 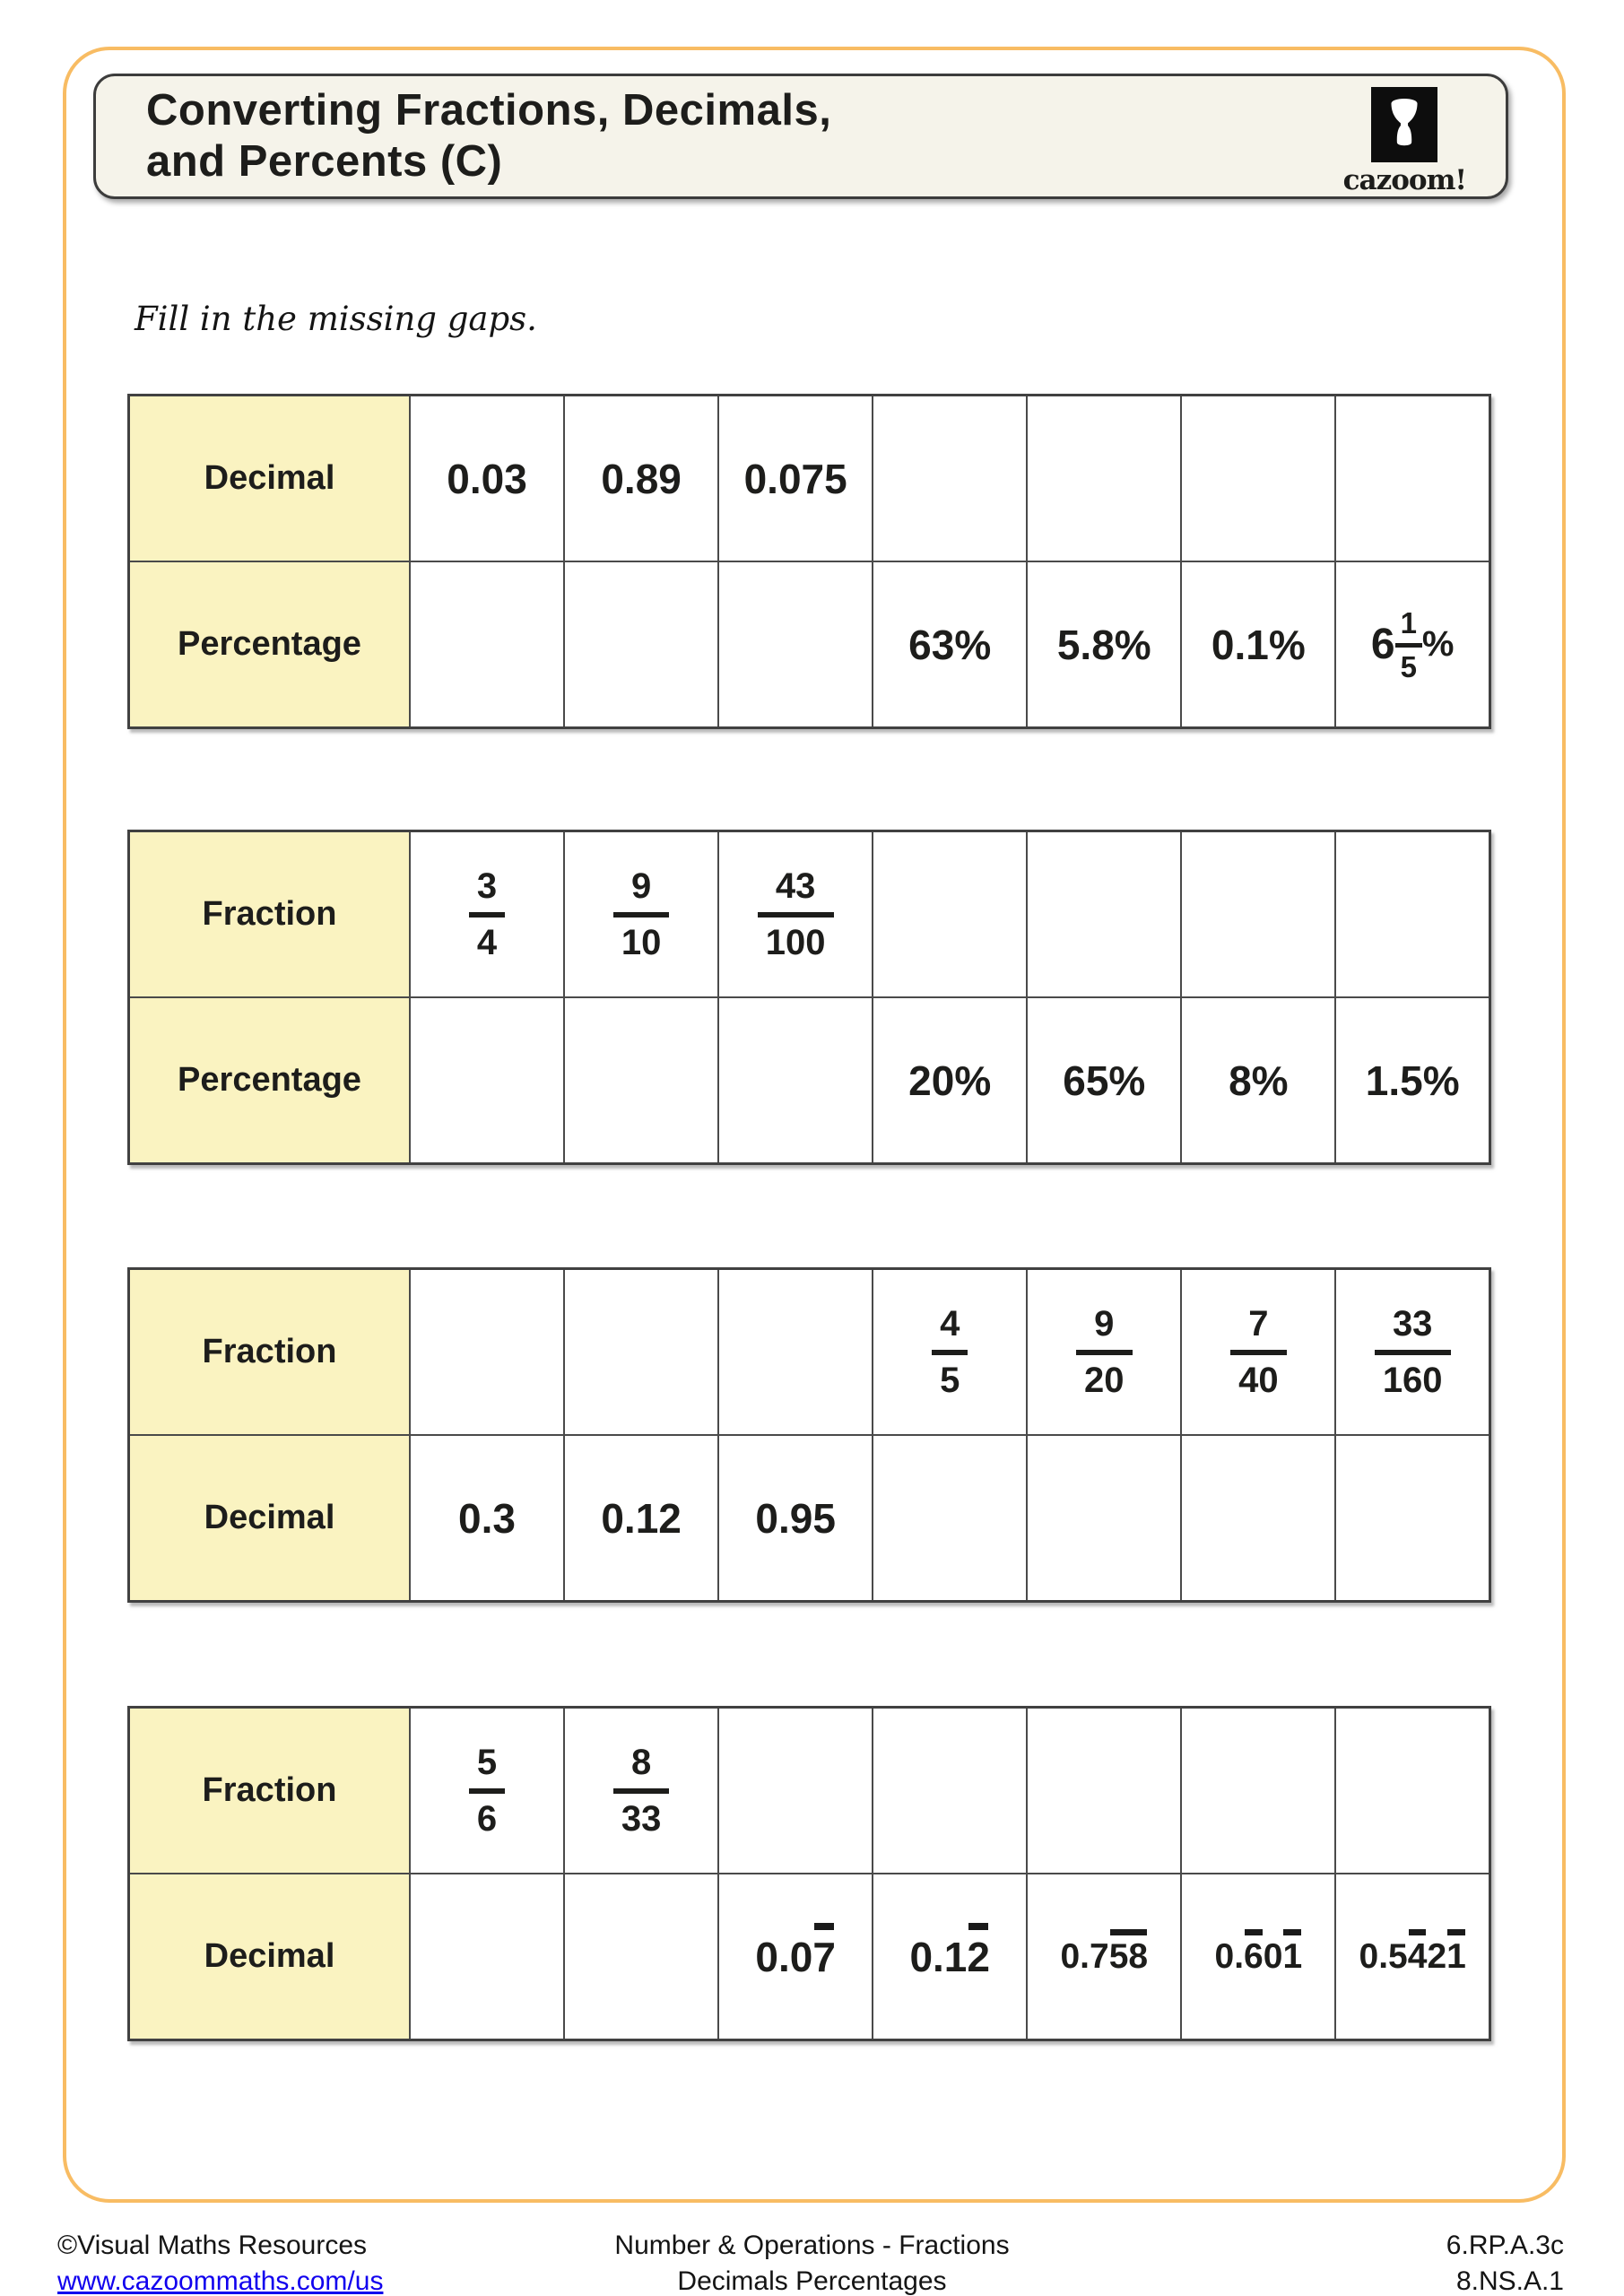 What do you see at coordinates (795, 1518) in the screenshot?
I see `value-cell: 0.95` at bounding box center [795, 1518].